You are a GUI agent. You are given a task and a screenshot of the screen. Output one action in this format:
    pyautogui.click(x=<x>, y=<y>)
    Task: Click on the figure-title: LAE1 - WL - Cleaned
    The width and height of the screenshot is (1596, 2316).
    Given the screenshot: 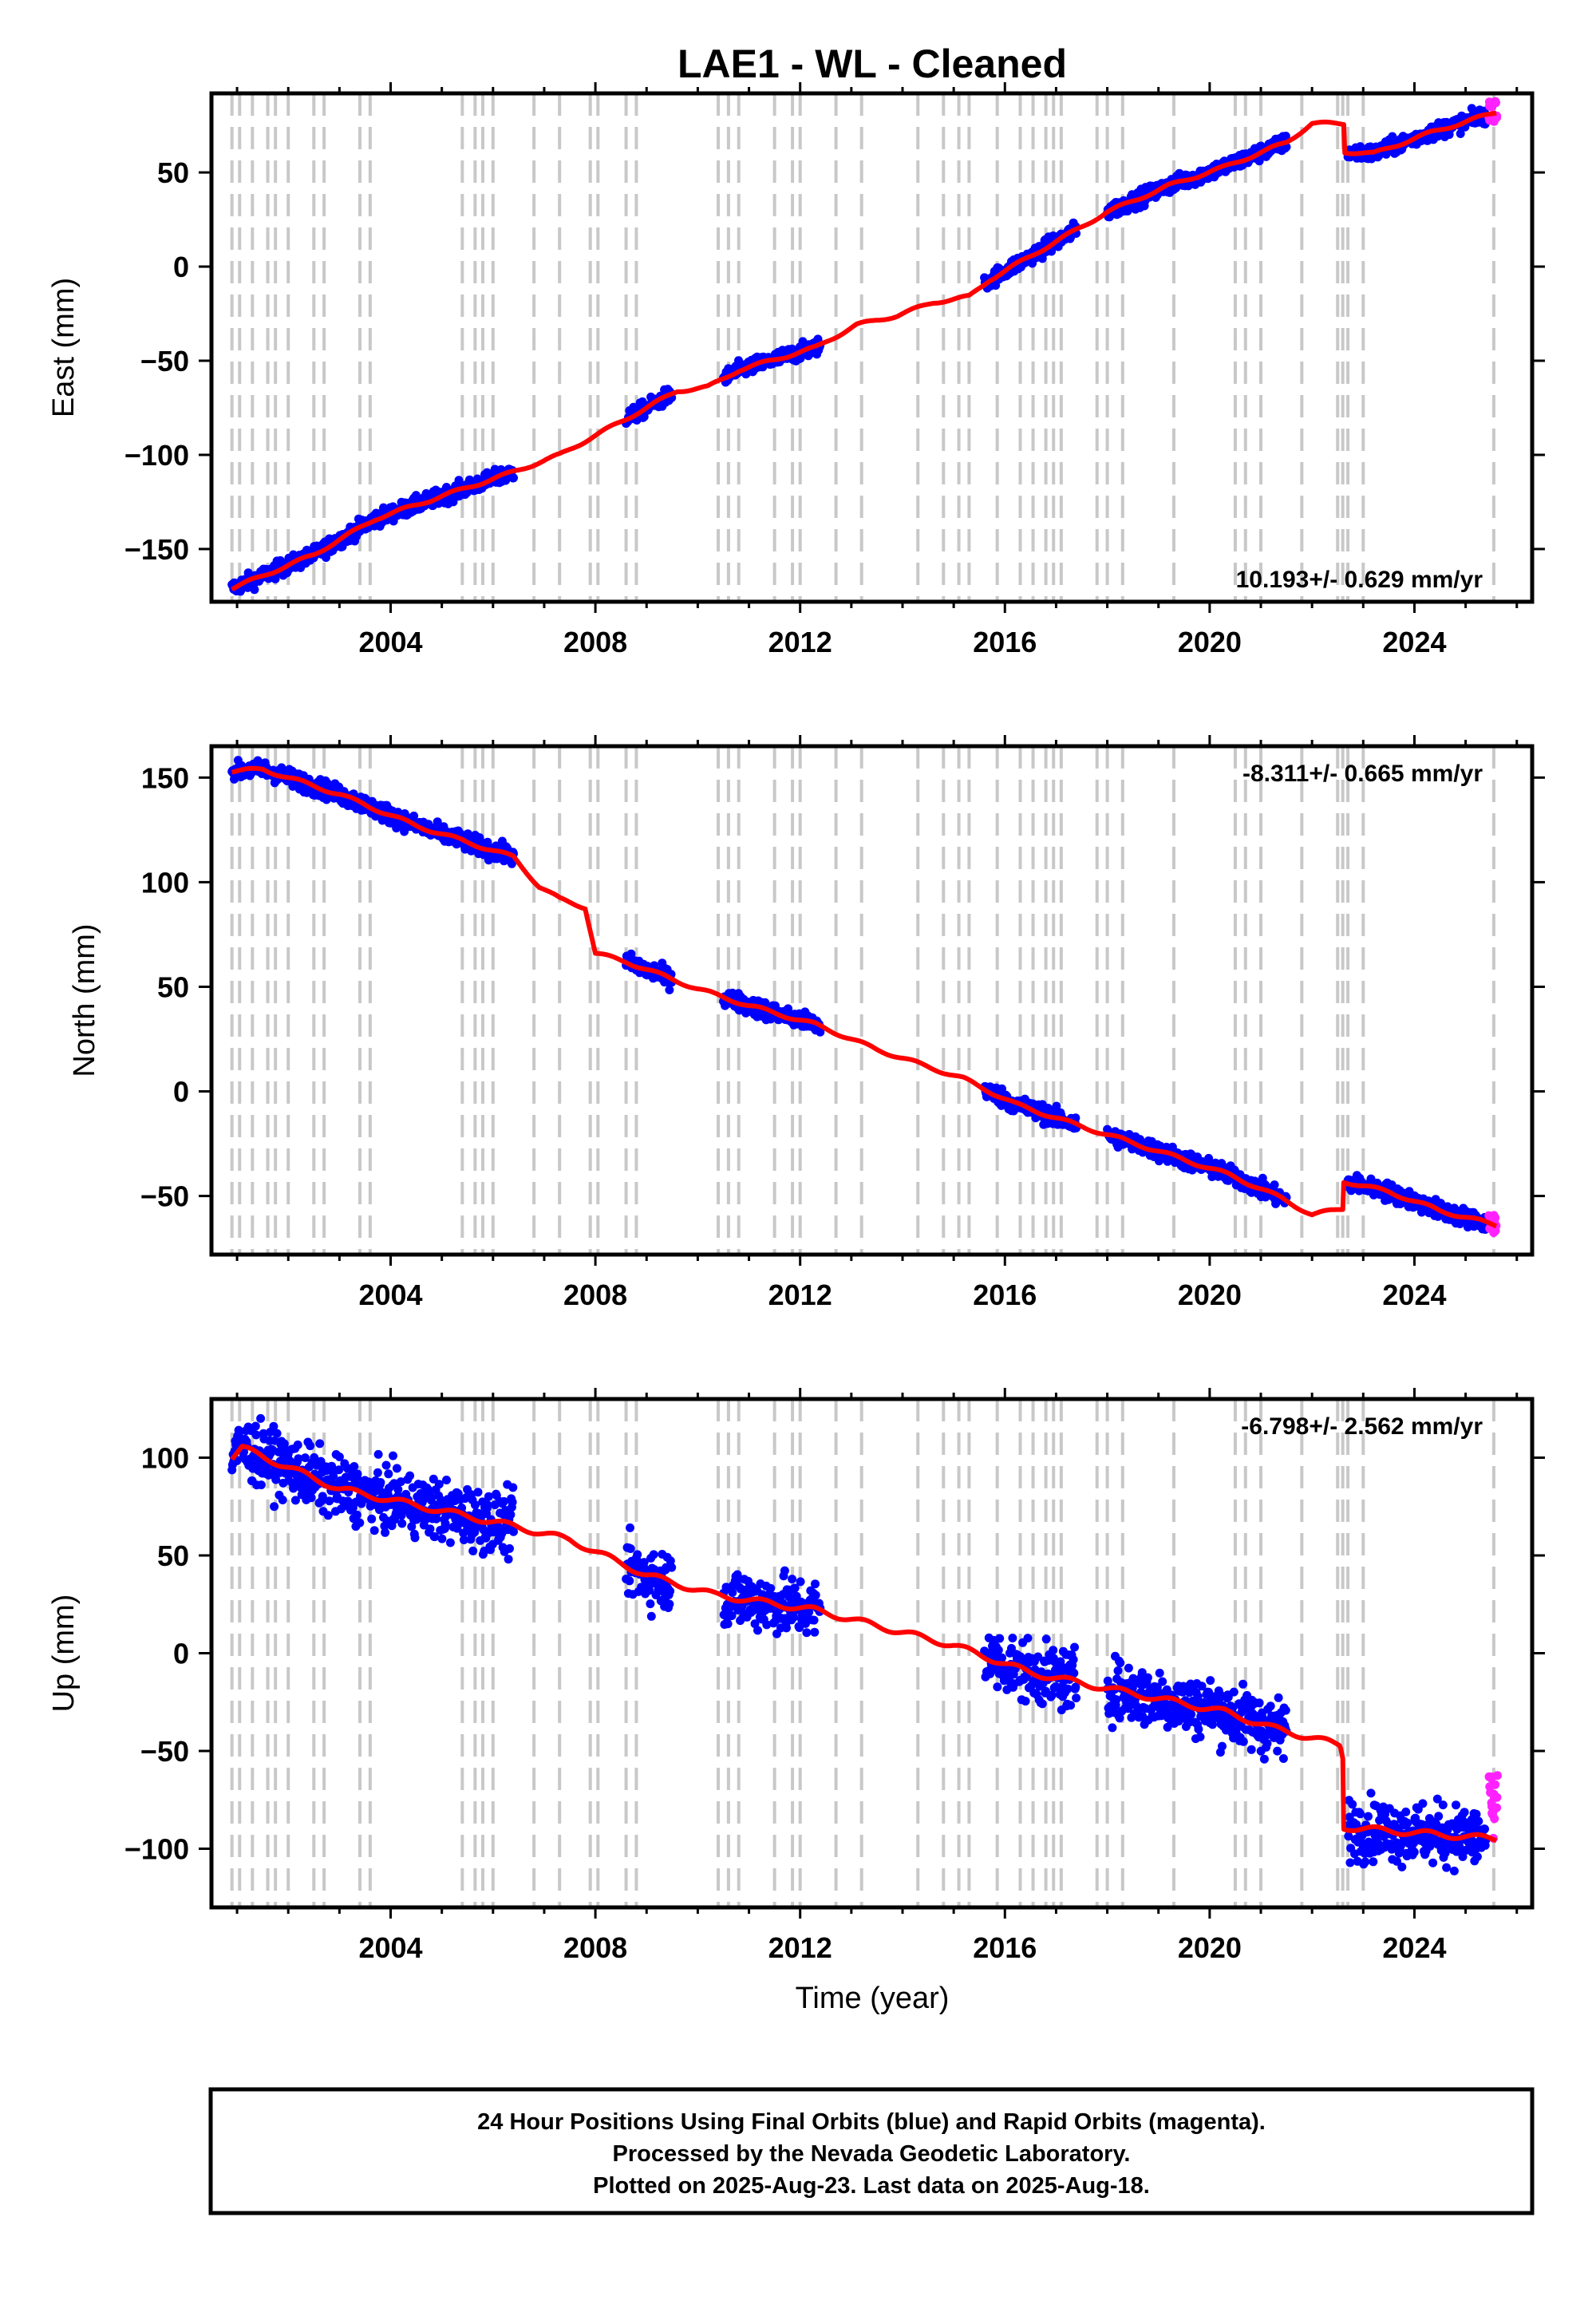 What is the action you would take?
    pyautogui.click(x=873, y=63)
    